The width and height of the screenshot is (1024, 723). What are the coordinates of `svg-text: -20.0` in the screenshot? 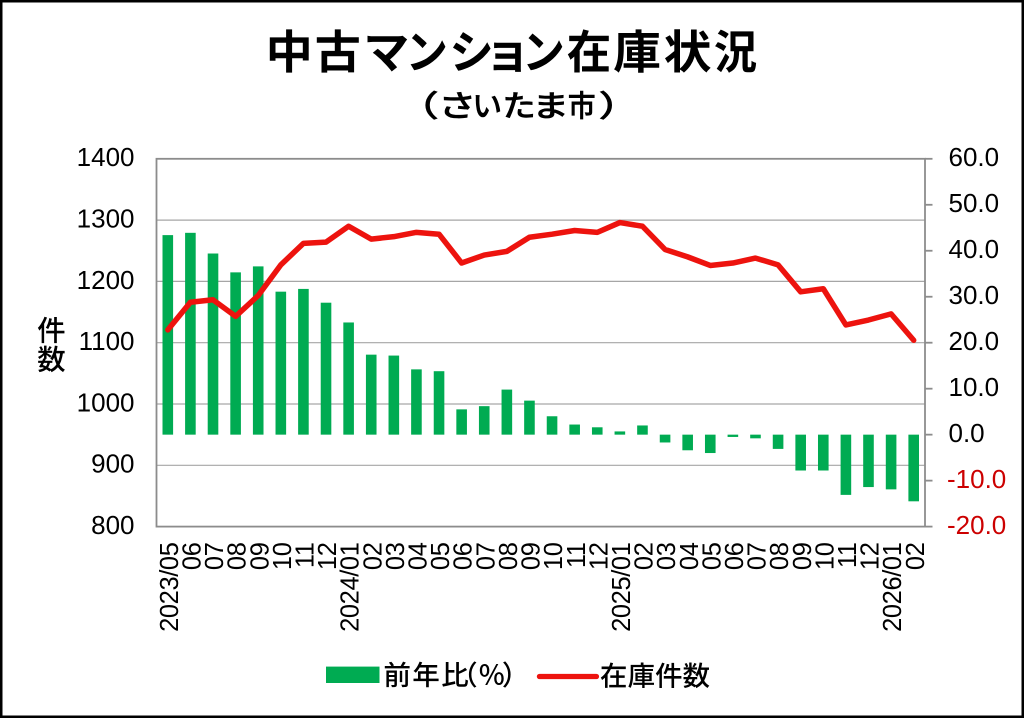 It's located at (976, 525).